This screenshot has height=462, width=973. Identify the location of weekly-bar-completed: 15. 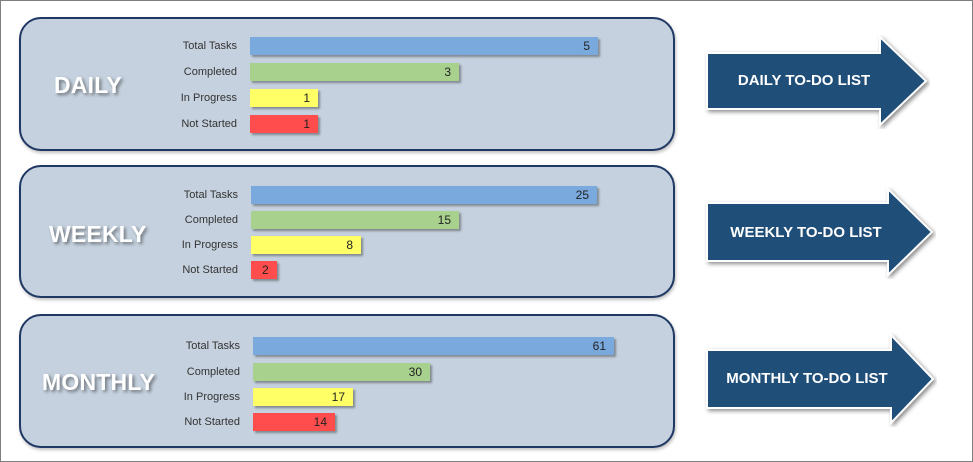
(355, 220).